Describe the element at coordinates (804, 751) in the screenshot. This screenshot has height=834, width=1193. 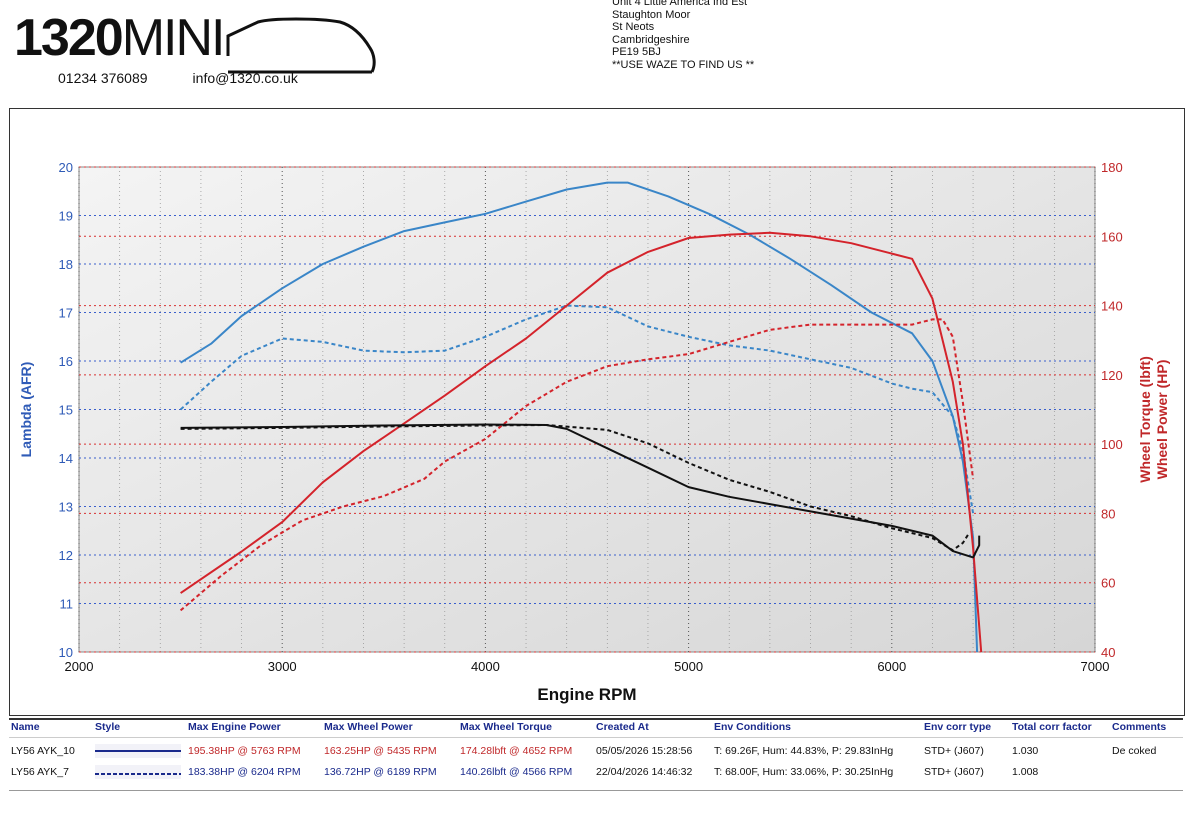
I see `legend-env-conditions: T: 69.26F, Hum: 44.83%, P: 29.83InHg` at that location.